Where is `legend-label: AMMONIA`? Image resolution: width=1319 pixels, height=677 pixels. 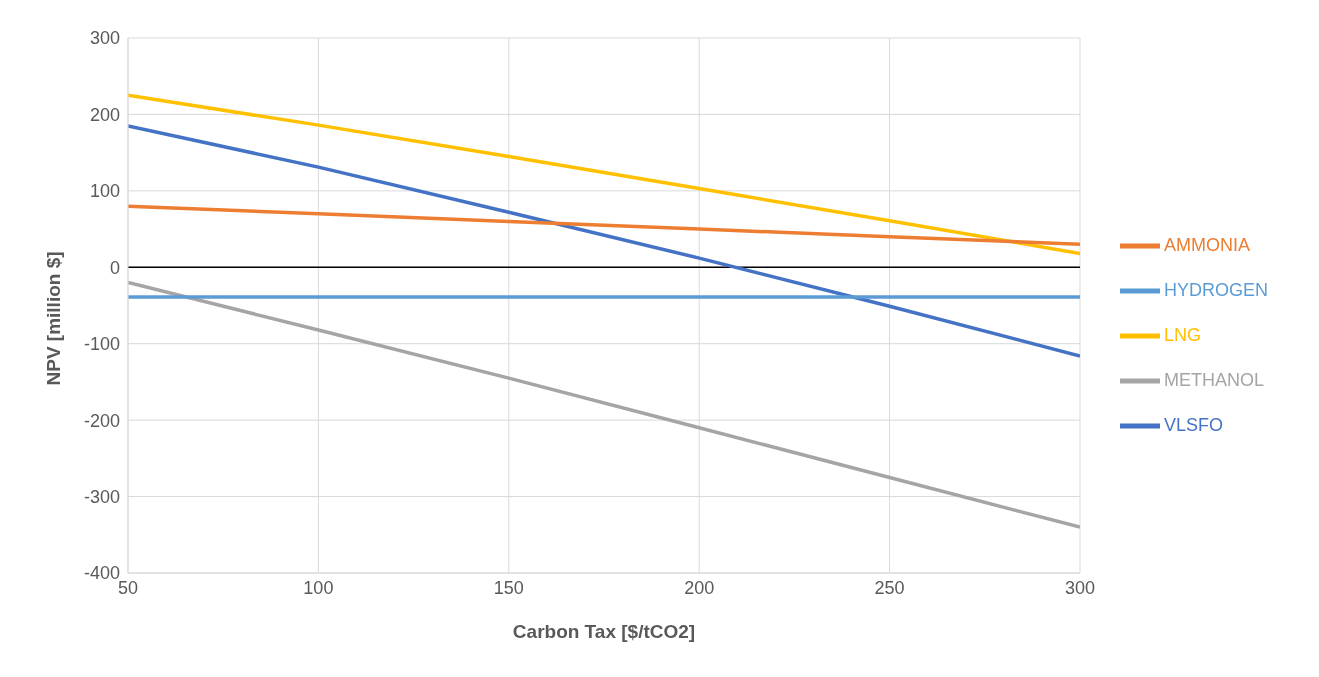 legend-label: AMMONIA is located at coordinates (1206, 245).